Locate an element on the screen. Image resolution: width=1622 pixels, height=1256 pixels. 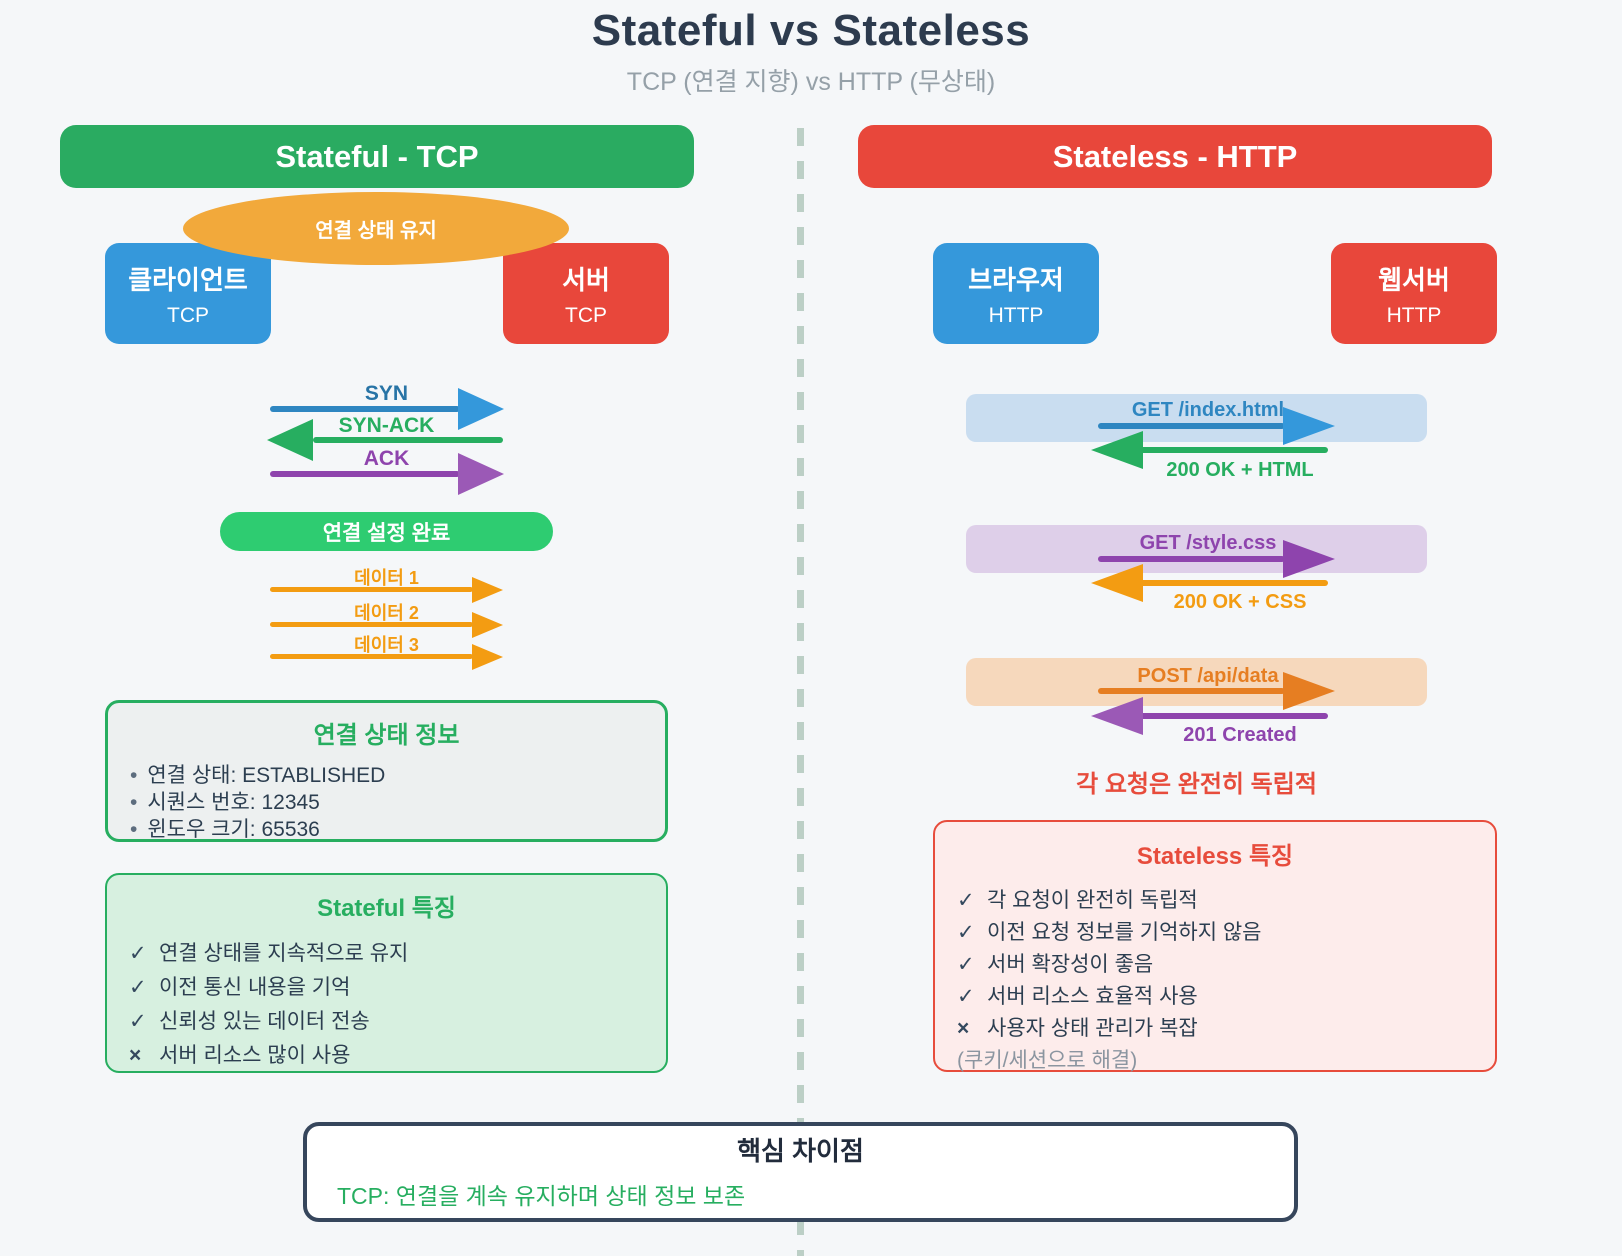
connection-state-info-title: 연결 상태 정보 is located at coordinates (386, 735).